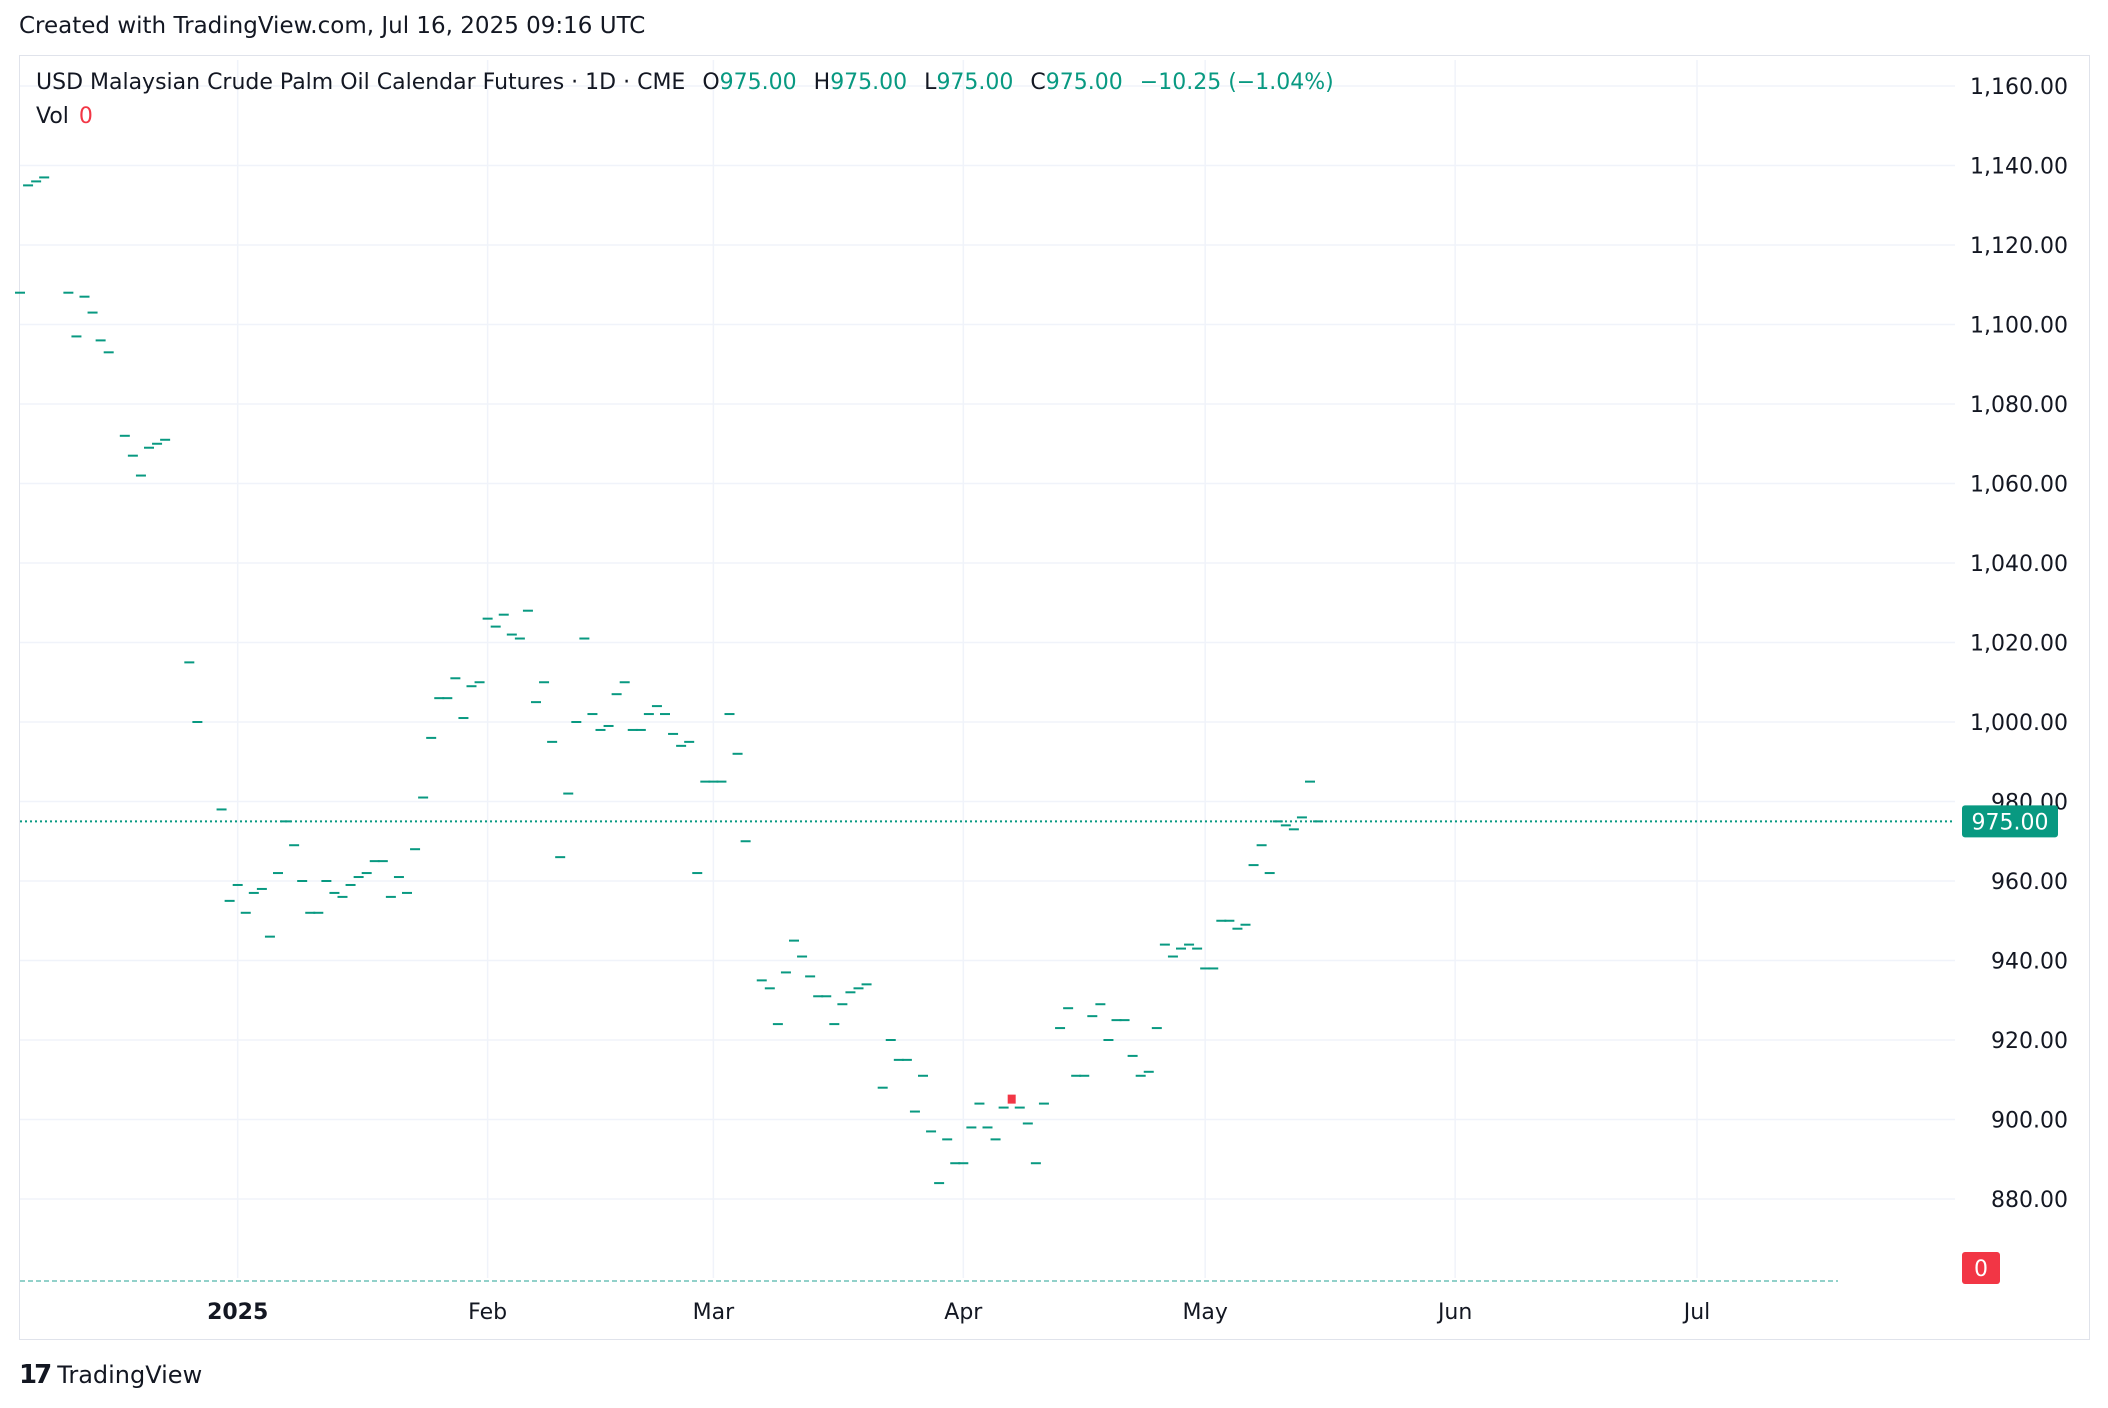 This screenshot has width=2108, height=1408. I want to click on y-tick-label: 920.00, so click(2029, 1041).